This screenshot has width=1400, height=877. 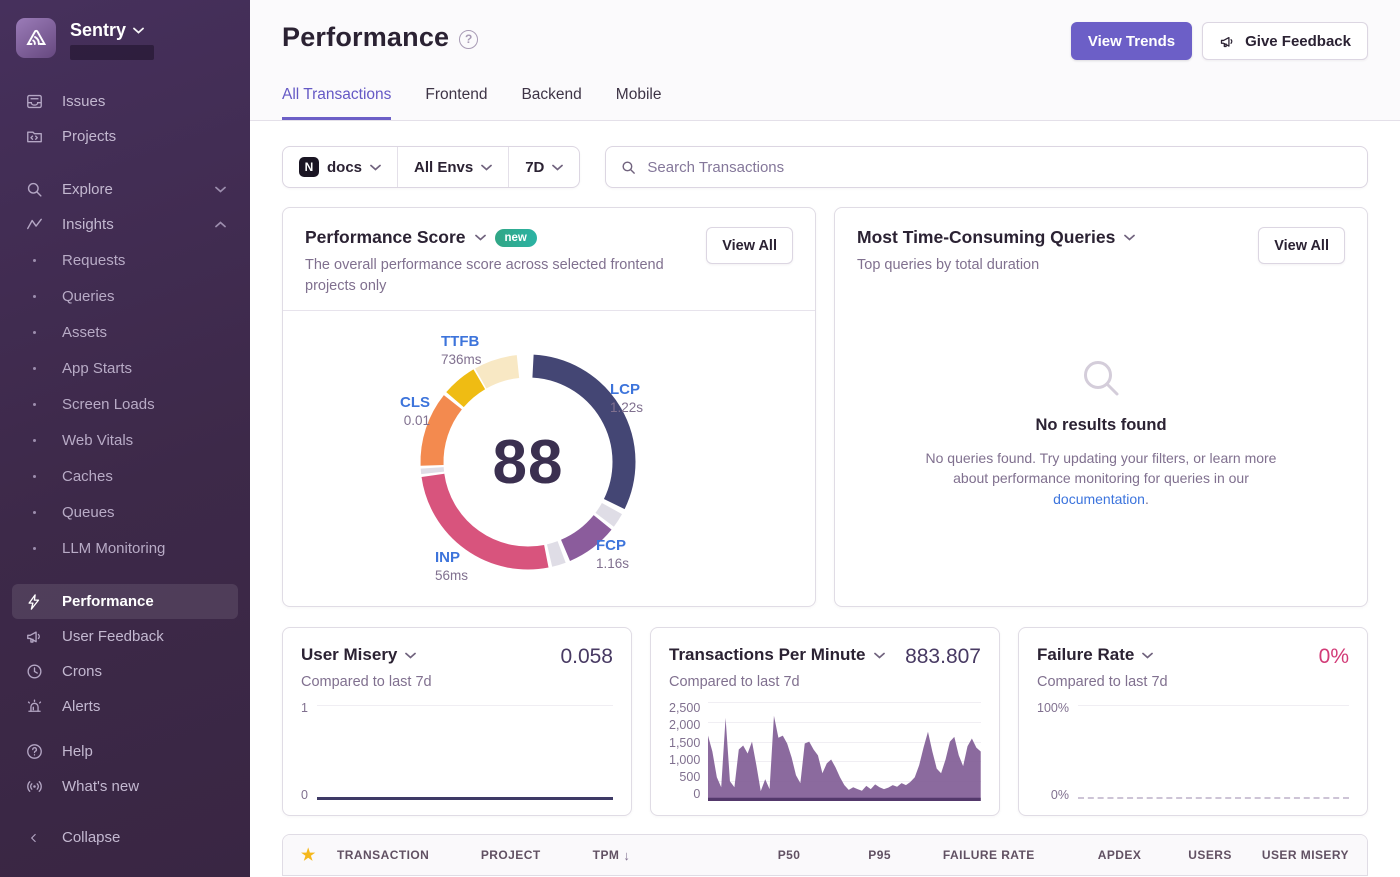 I want to click on sidebar-item-label: Crons, so click(x=82, y=671).